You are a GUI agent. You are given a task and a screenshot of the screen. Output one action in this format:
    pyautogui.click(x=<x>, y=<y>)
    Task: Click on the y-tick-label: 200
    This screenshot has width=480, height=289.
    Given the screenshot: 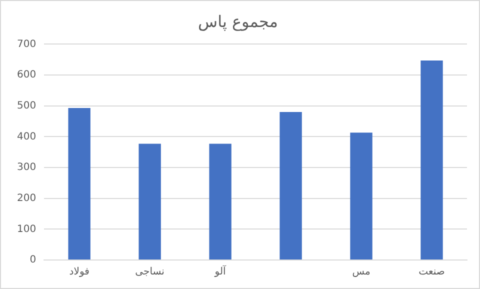 What is the action you would take?
    pyautogui.click(x=26, y=198)
    